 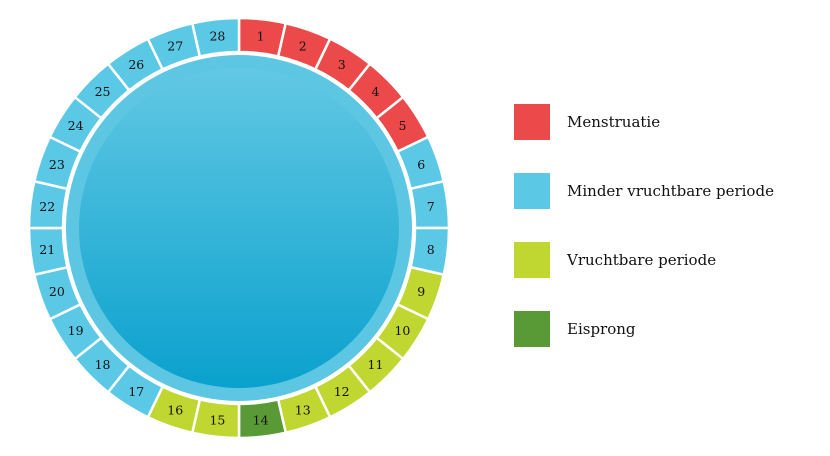 I want to click on day-label-27: 27, so click(x=175, y=45).